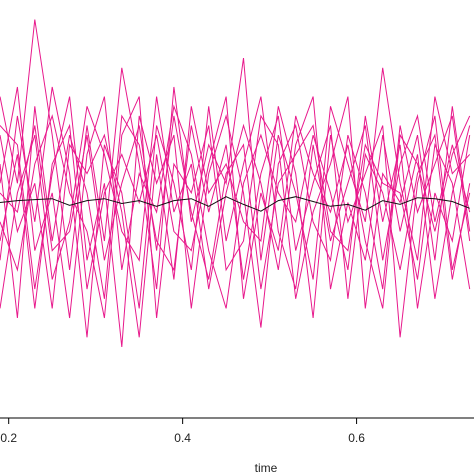 The image size is (474, 474). I want to click on mean-line-layer, so click(235, 204).